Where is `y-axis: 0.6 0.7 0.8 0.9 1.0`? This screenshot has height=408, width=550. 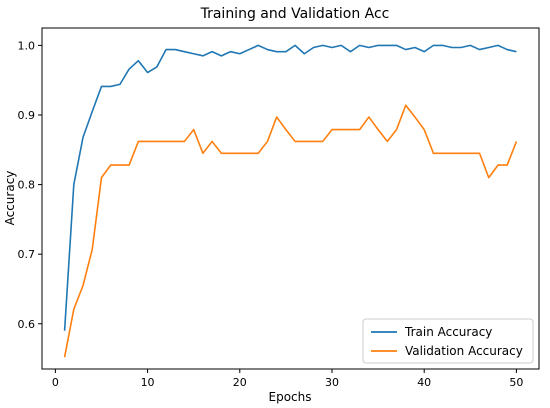 y-axis: 0.6 0.7 0.8 0.9 1.0 is located at coordinates (30, 185).